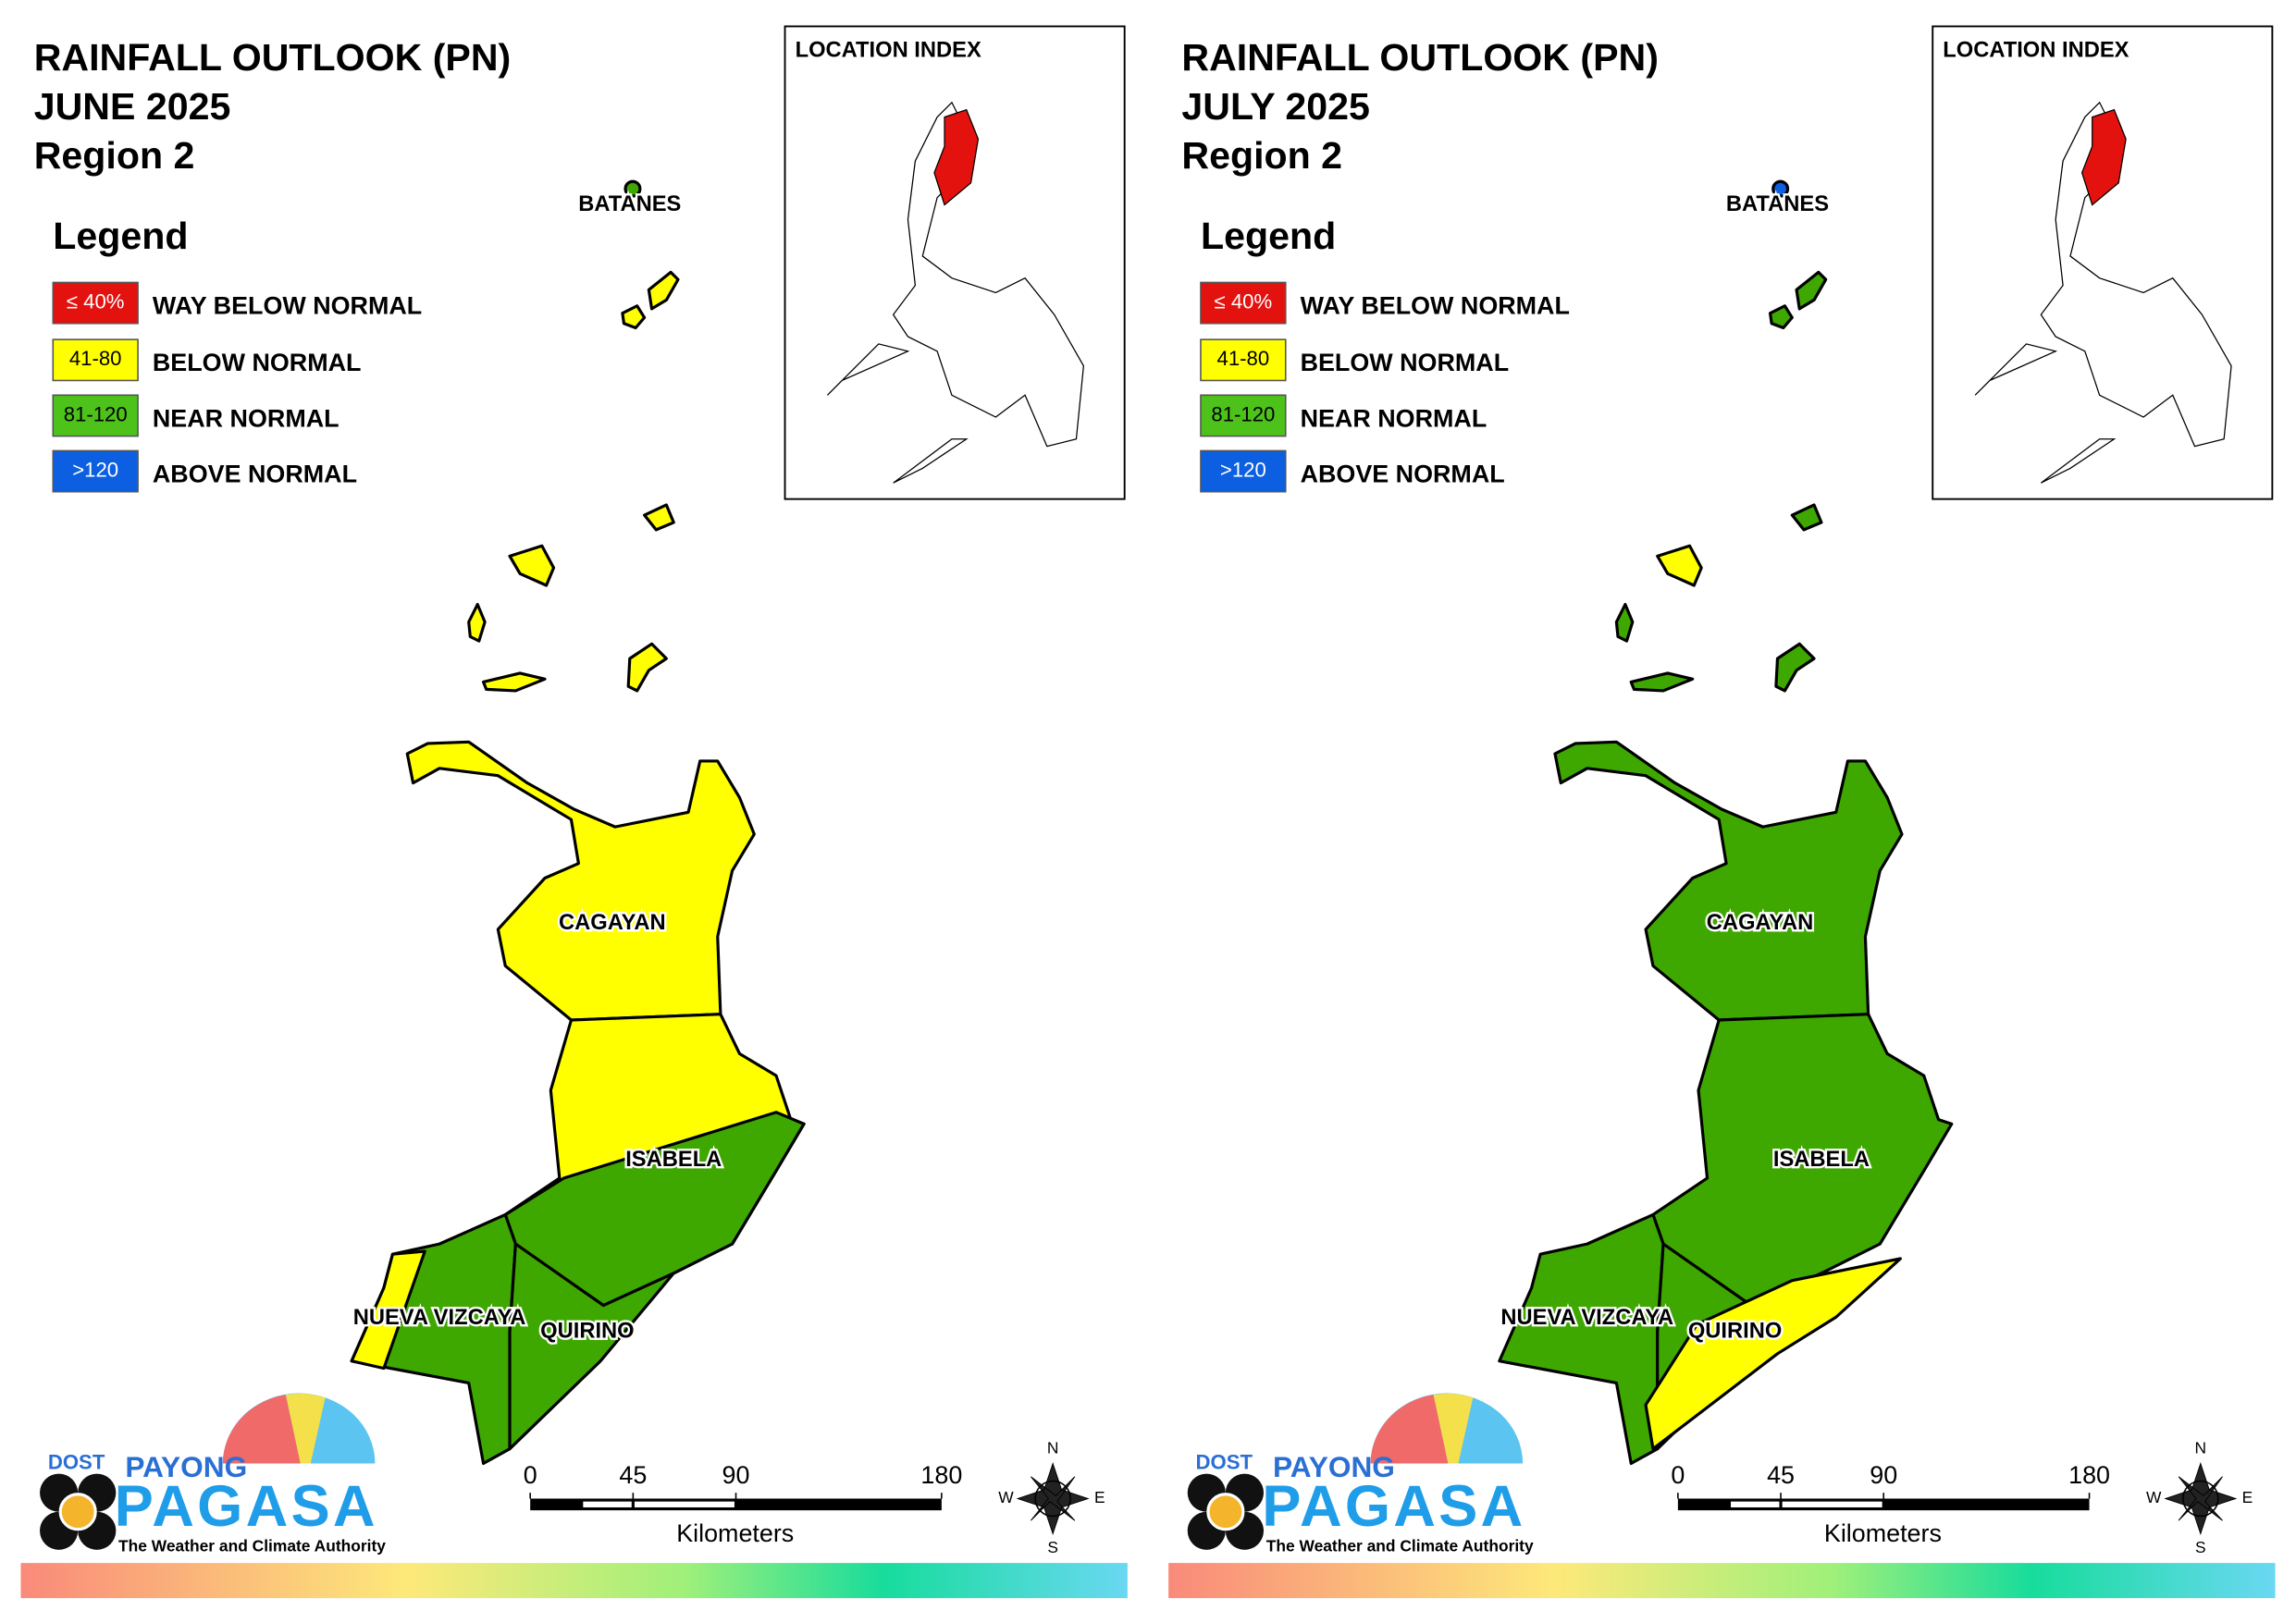  What do you see at coordinates (132, 106) in the screenshot?
I see `title-line: JUNE 2025` at bounding box center [132, 106].